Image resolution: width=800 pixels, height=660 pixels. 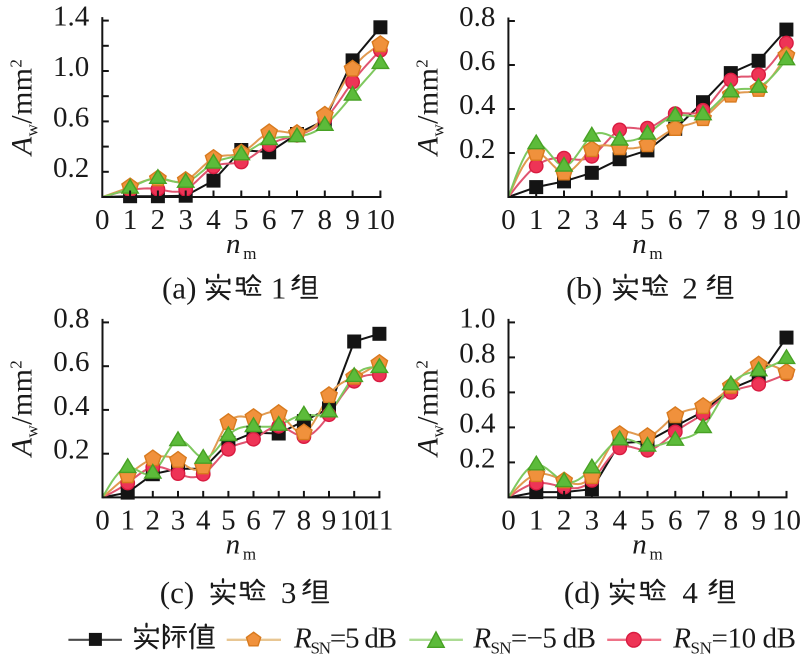 I want to click on svg-text: 1.4, so click(x=71, y=17).